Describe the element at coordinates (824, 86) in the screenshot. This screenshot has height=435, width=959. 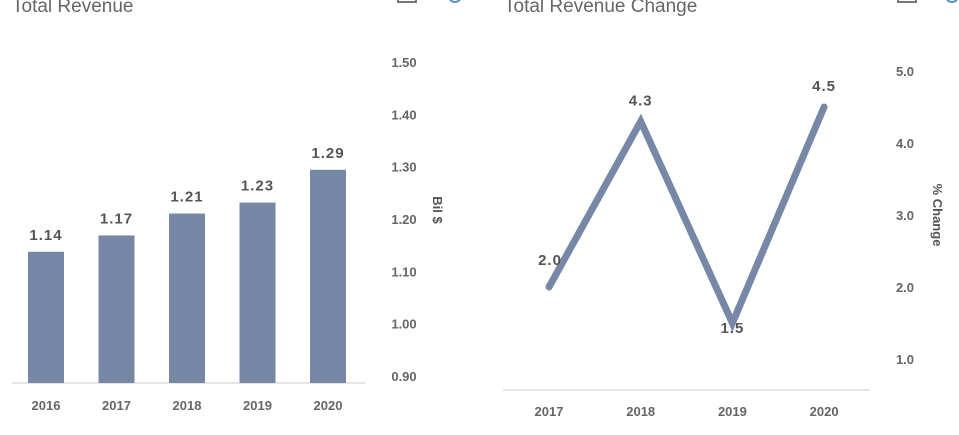
I see `data-label-2020: 4.5` at that location.